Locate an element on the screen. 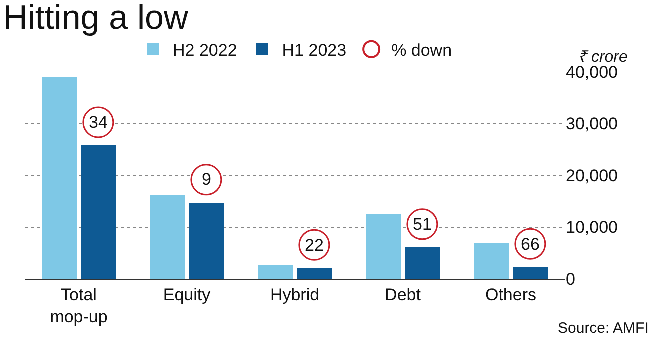  legend-label: H1 2023 is located at coordinates (314, 50).